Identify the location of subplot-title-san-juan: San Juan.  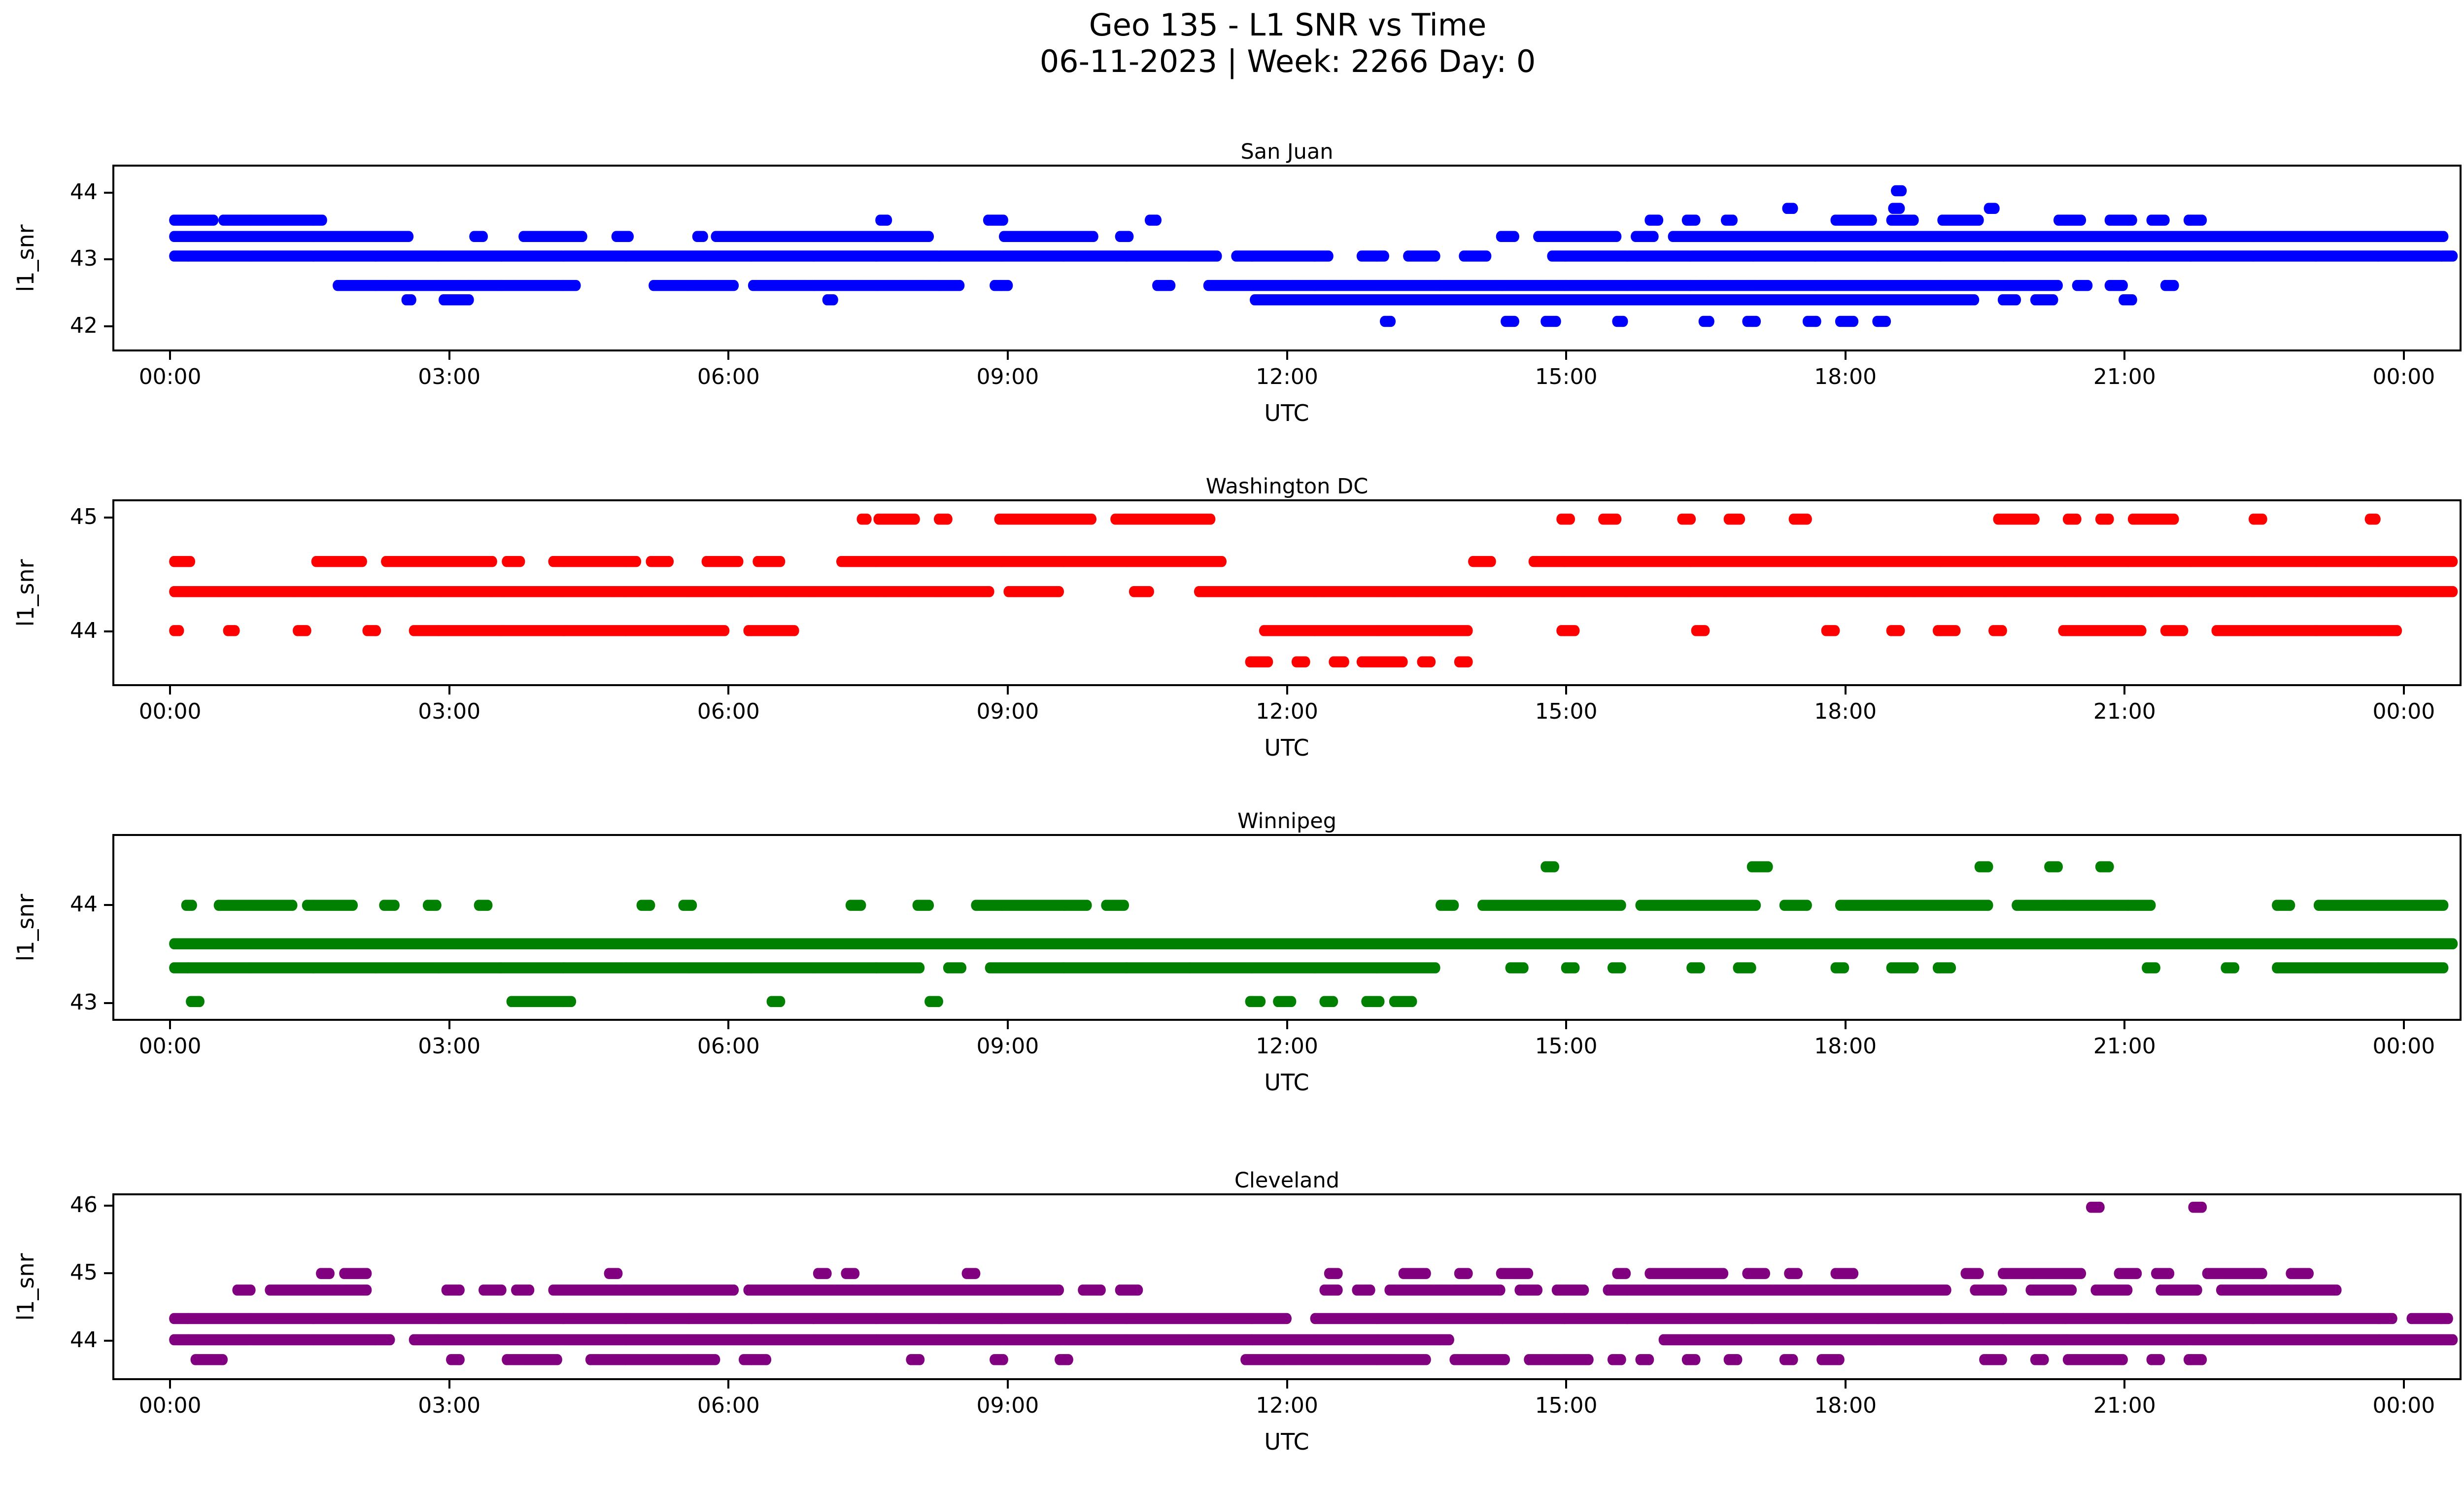
(1287, 152).